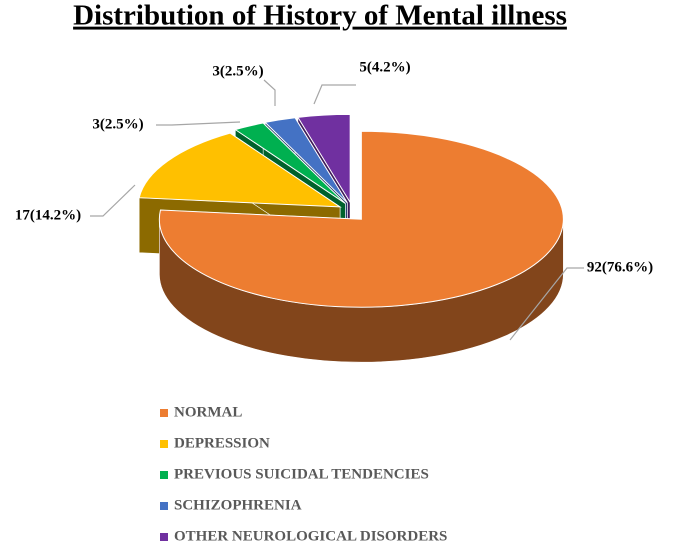 This screenshot has width=685, height=542. Describe the element at coordinates (238, 505) in the screenshot. I see `legend-label: SCHIZOPHRENIA` at that location.